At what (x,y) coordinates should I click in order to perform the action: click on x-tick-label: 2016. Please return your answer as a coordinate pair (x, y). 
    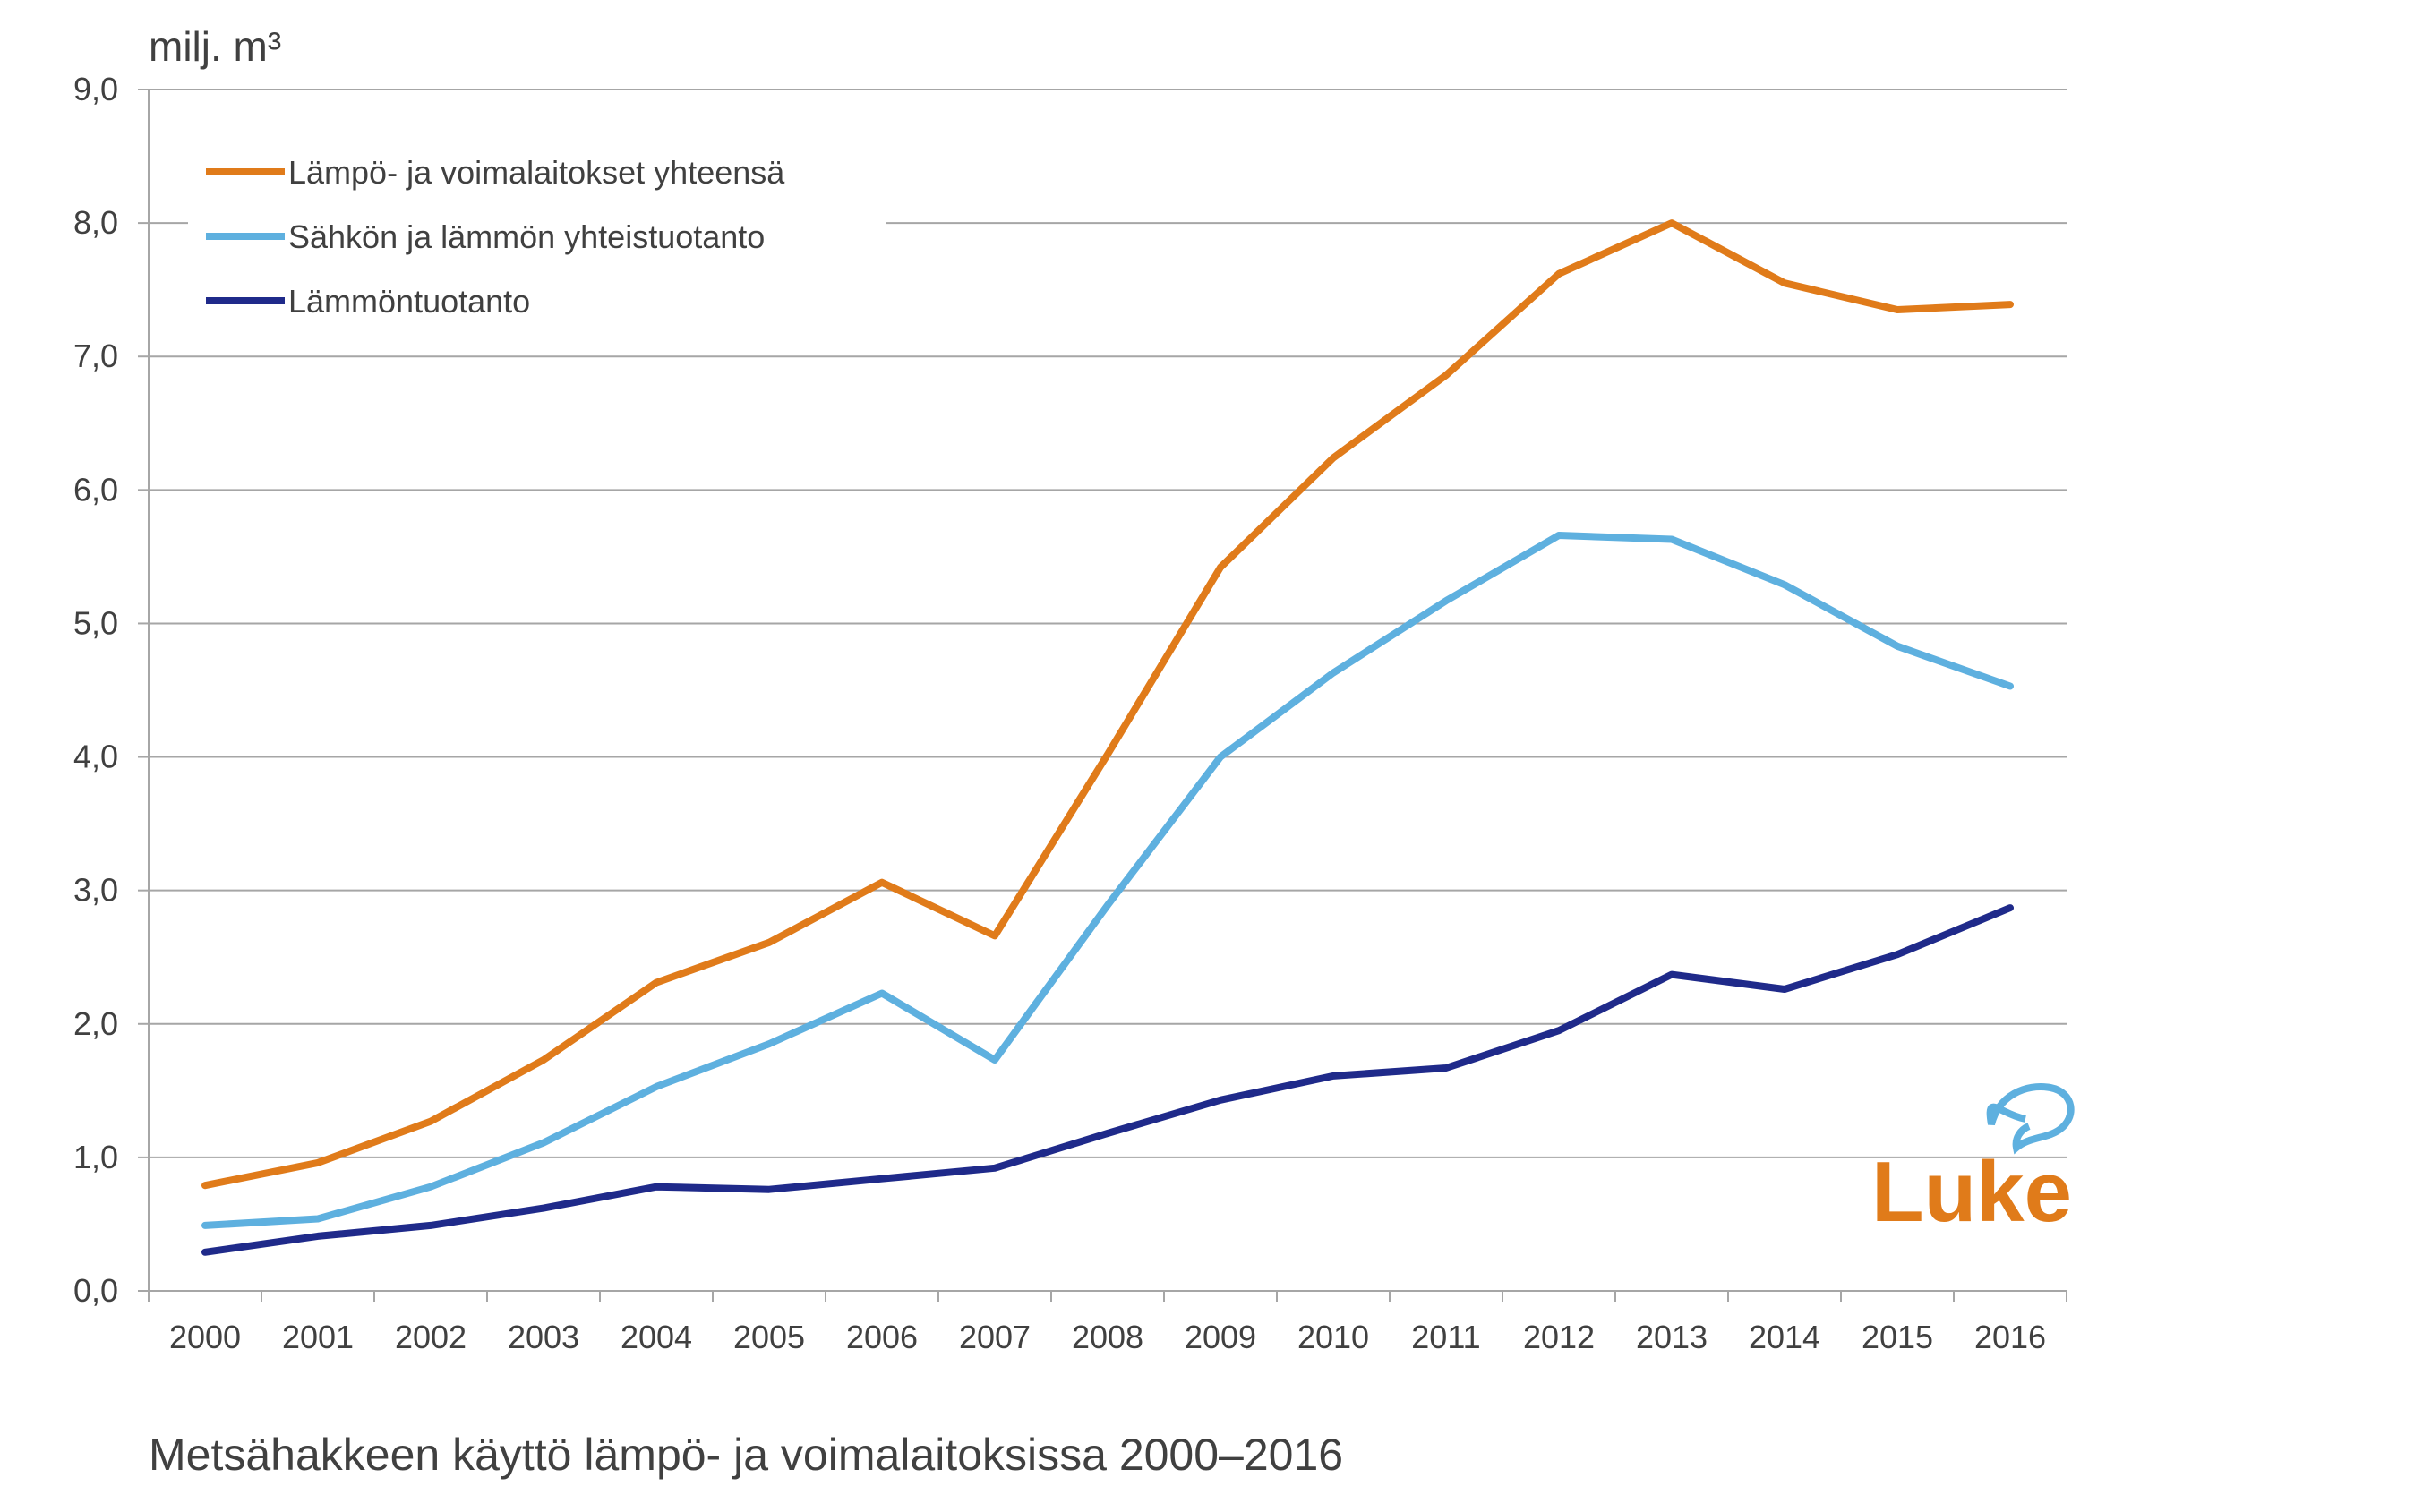
    Looking at the image, I should click on (2010, 1337).